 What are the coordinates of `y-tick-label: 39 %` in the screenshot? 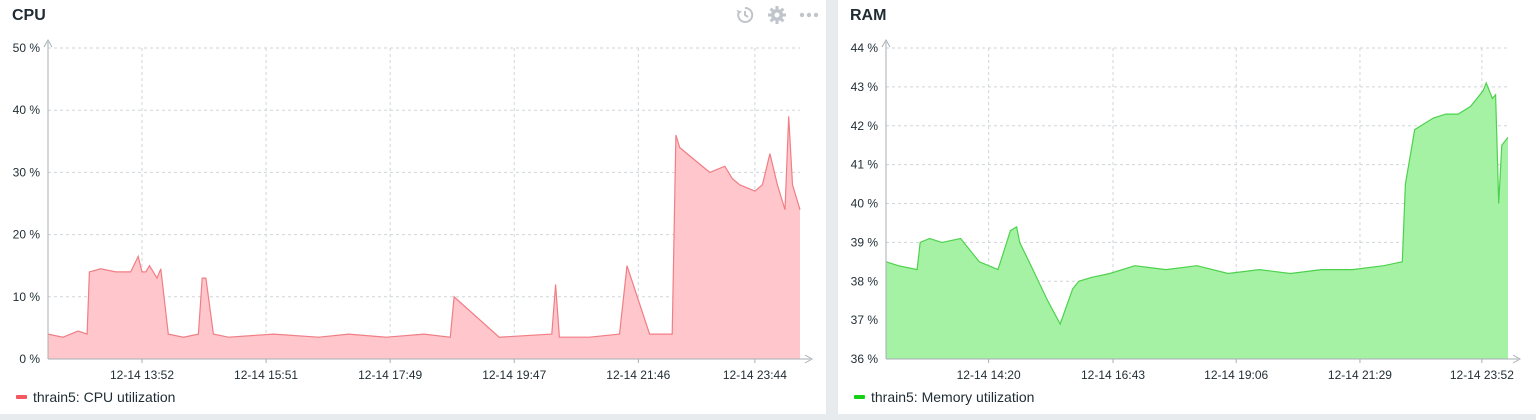 It's located at (865, 242).